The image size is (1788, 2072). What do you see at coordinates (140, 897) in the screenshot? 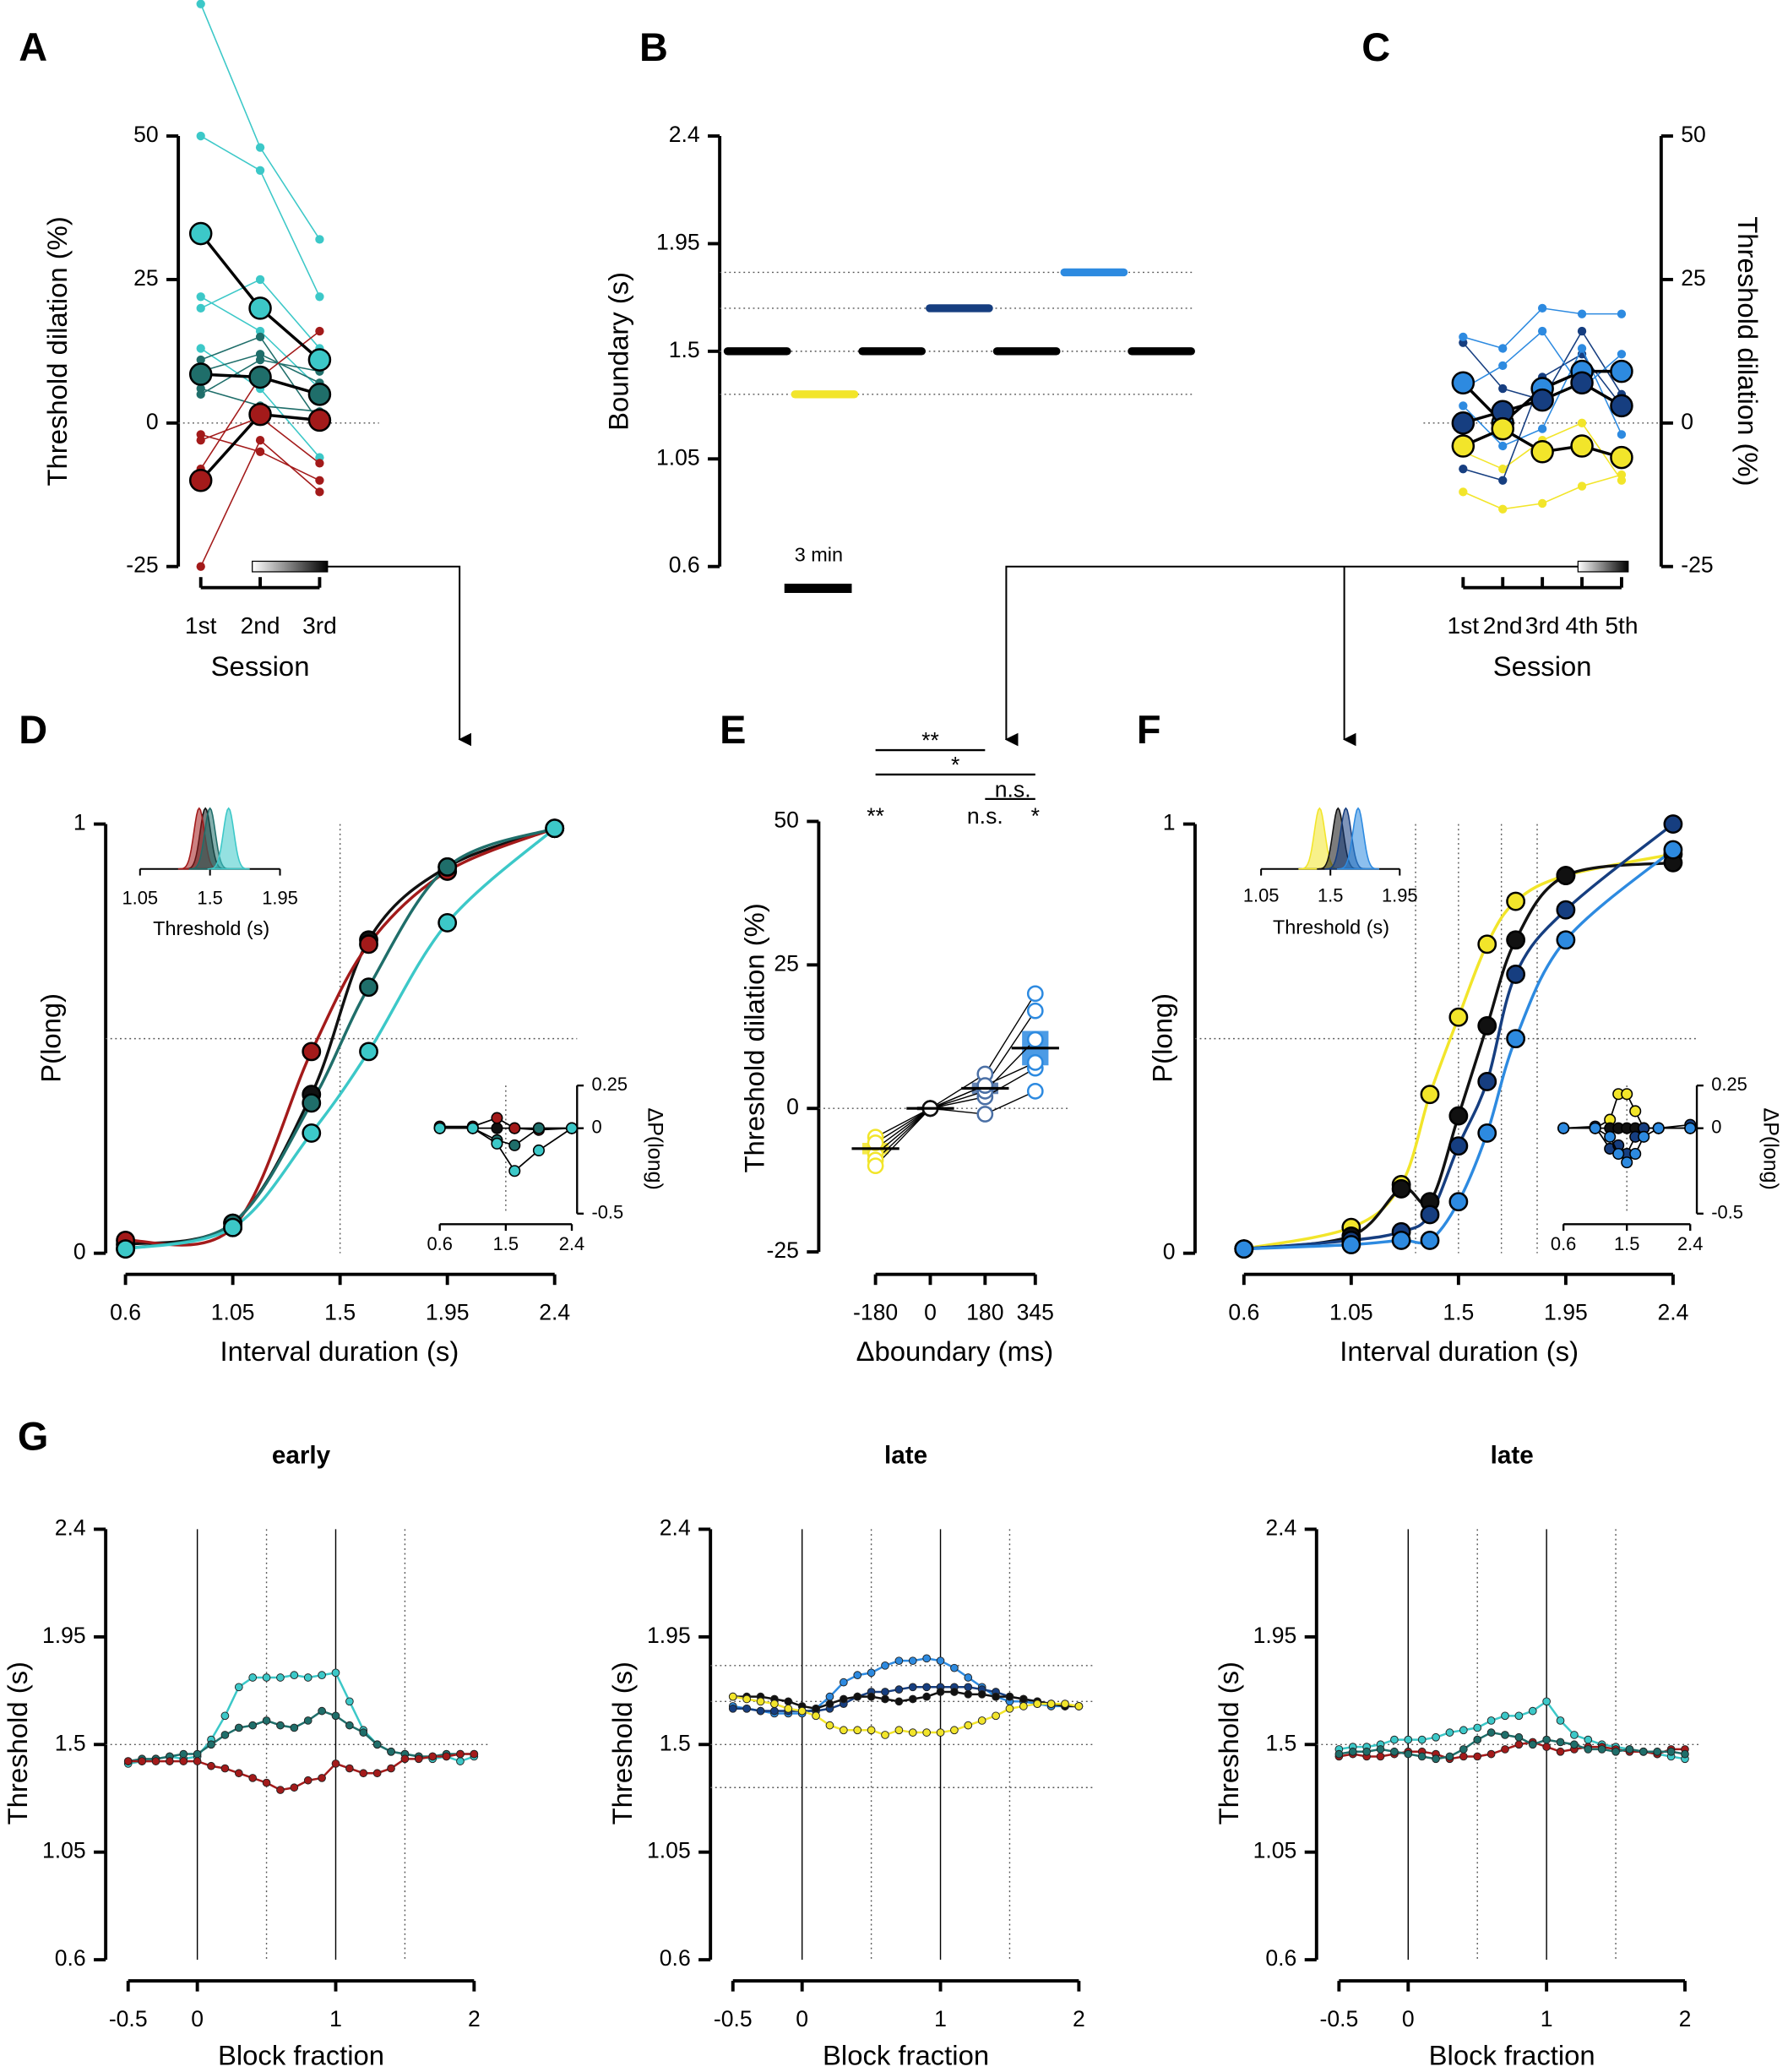
I see `x-tick-label: 1.05` at bounding box center [140, 897].